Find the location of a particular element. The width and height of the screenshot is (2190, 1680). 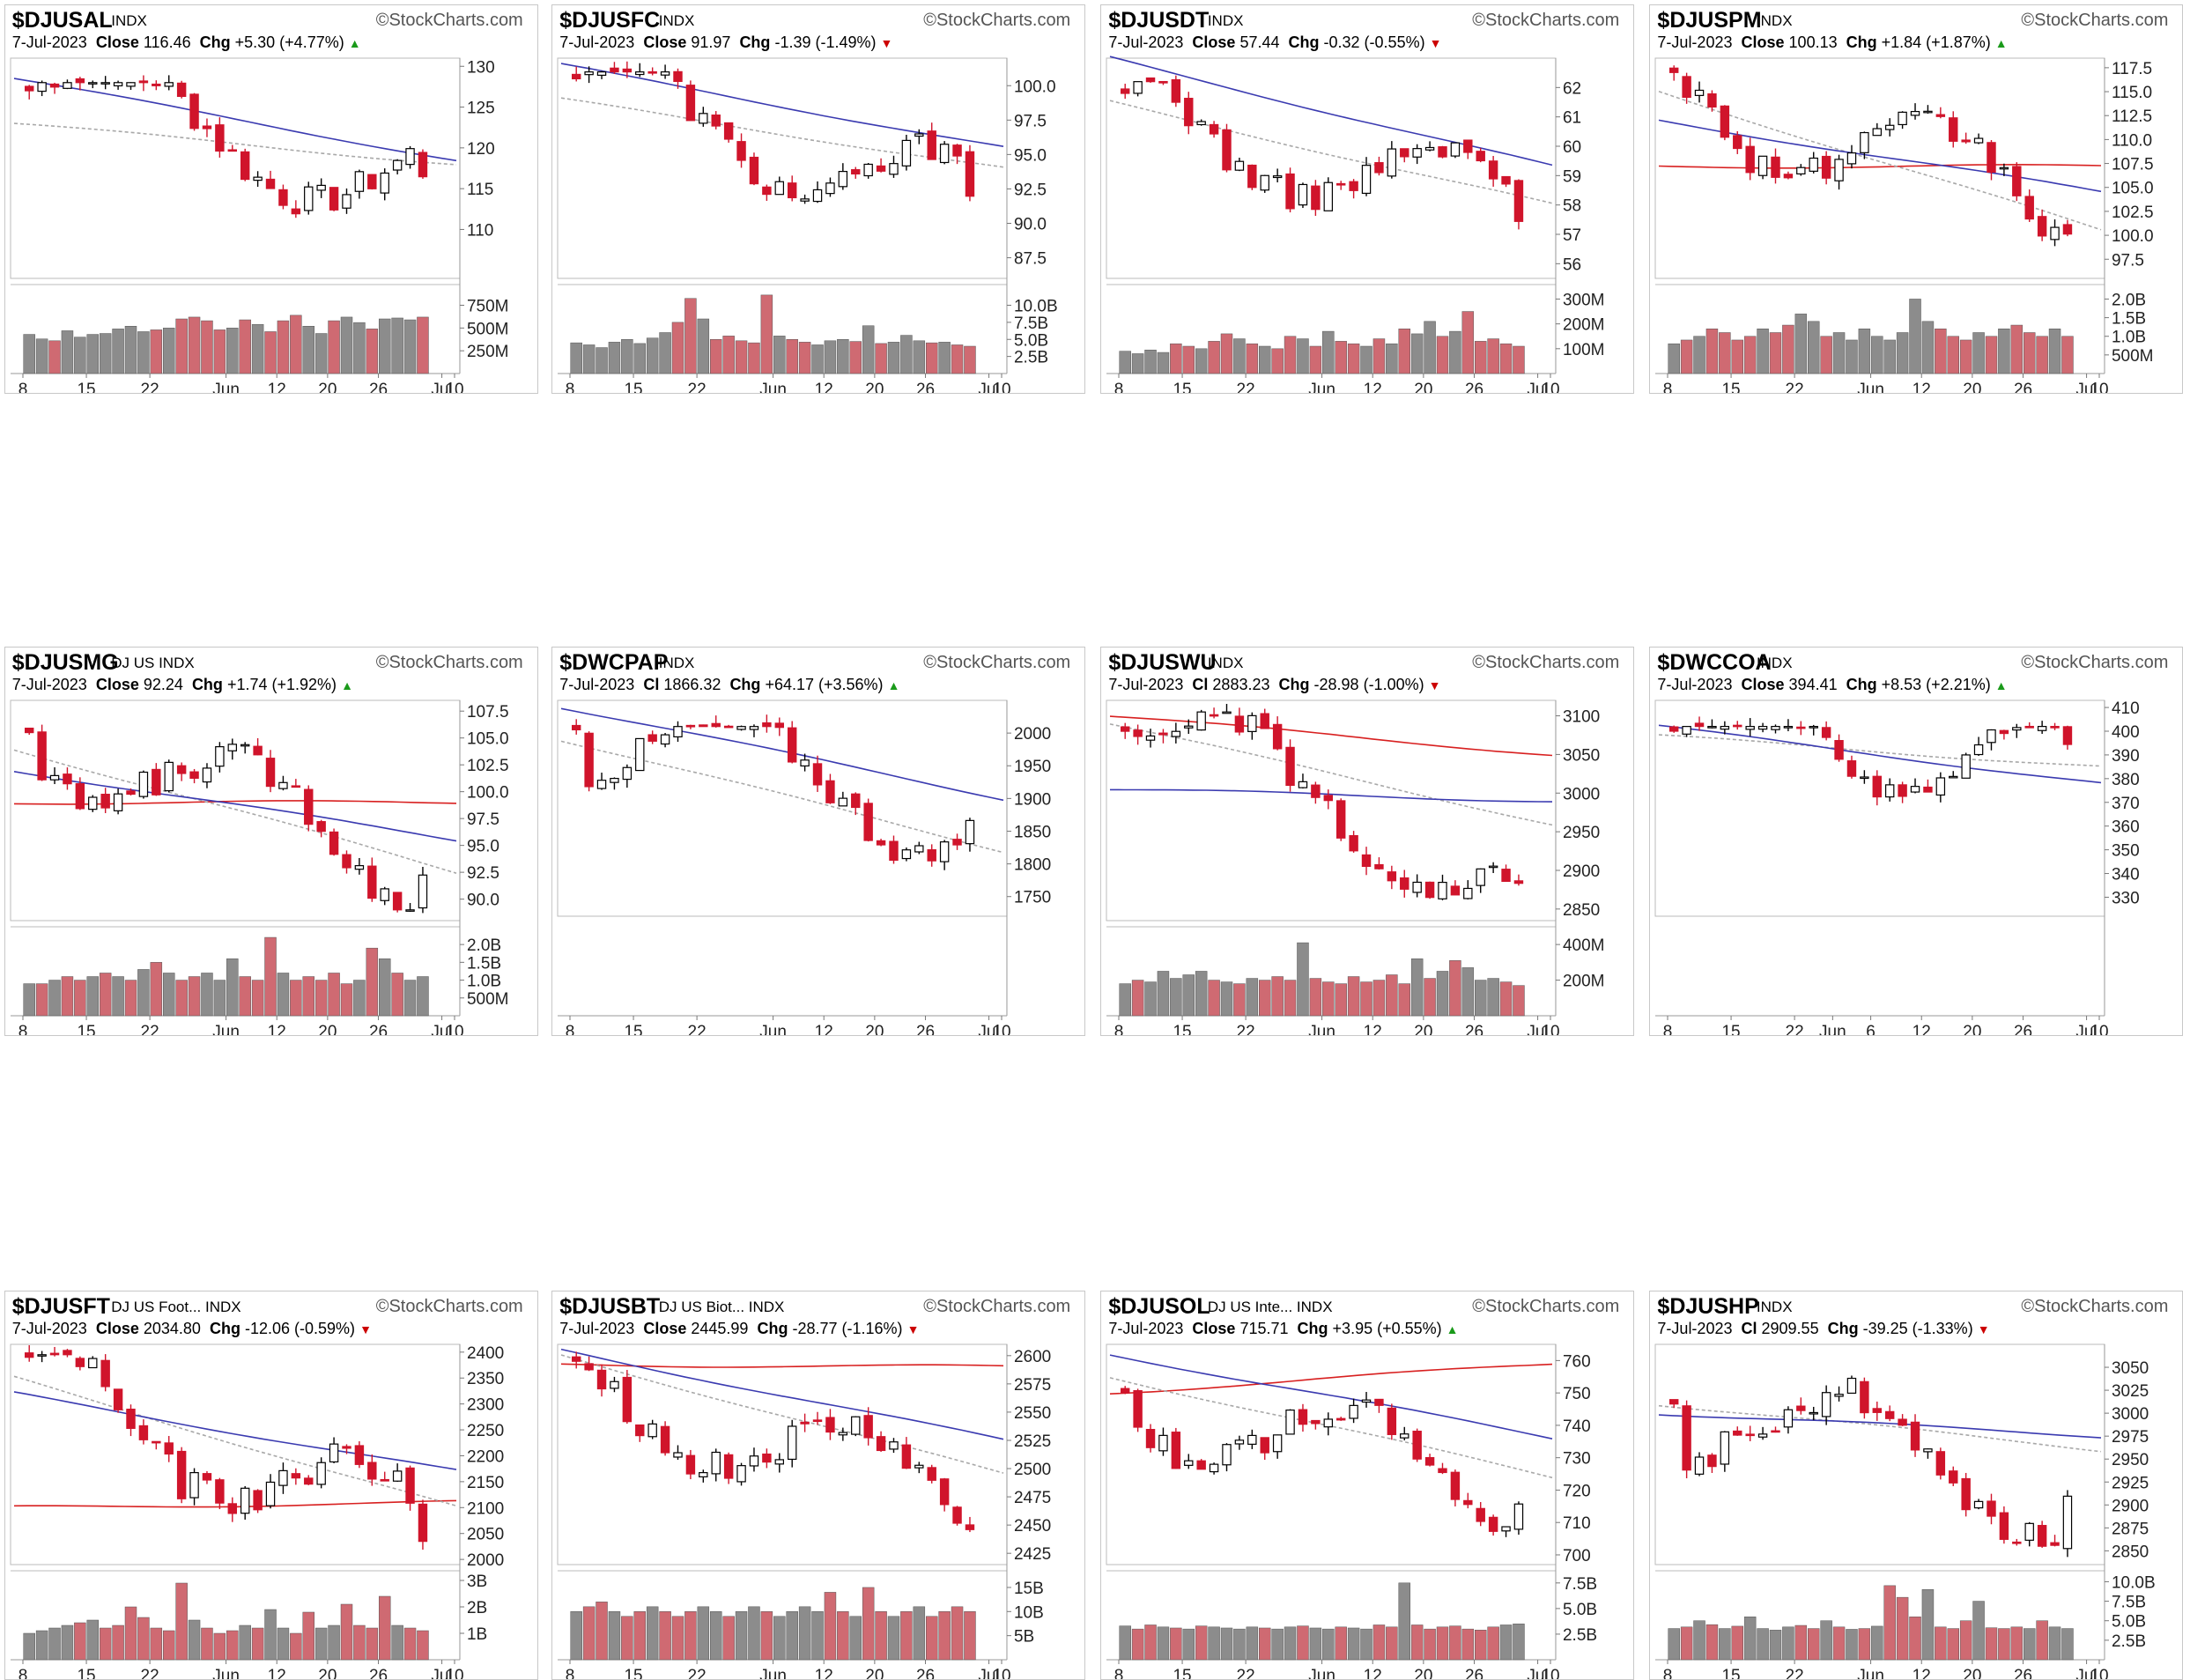

price-tick-label: 2000 is located at coordinates (1033, 734).